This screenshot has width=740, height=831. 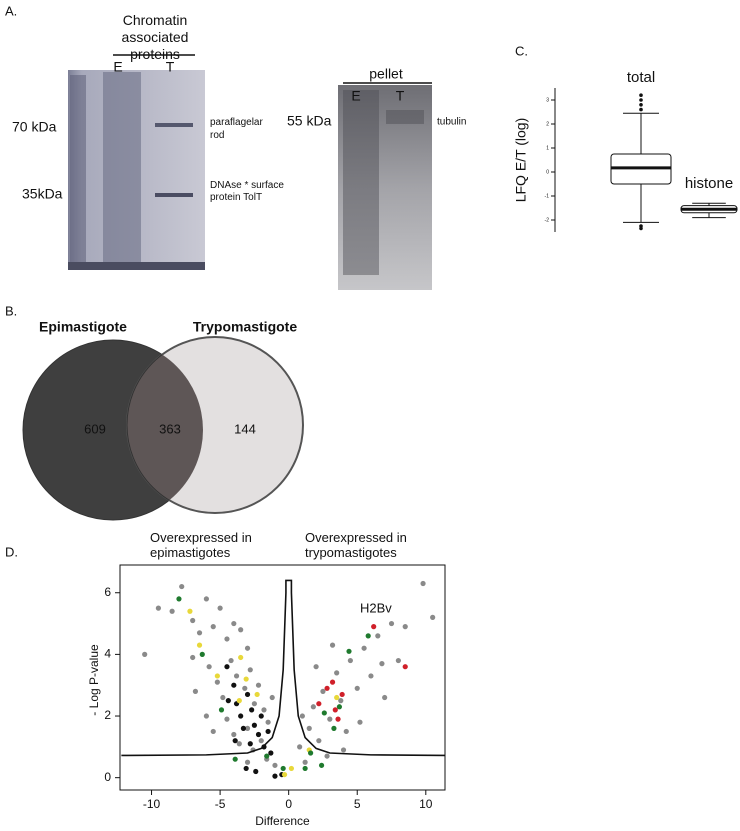 What do you see at coordinates (426, 804) in the screenshot?
I see `x-tick-label: 10` at bounding box center [426, 804].